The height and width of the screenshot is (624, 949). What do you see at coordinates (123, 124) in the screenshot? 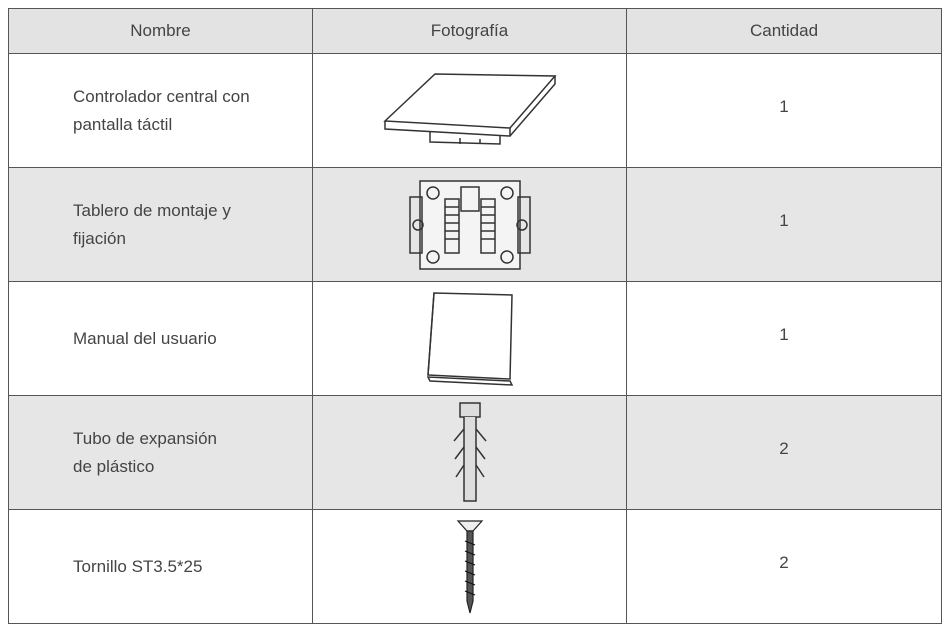
I see `name-line: pantalla táctil` at bounding box center [123, 124].